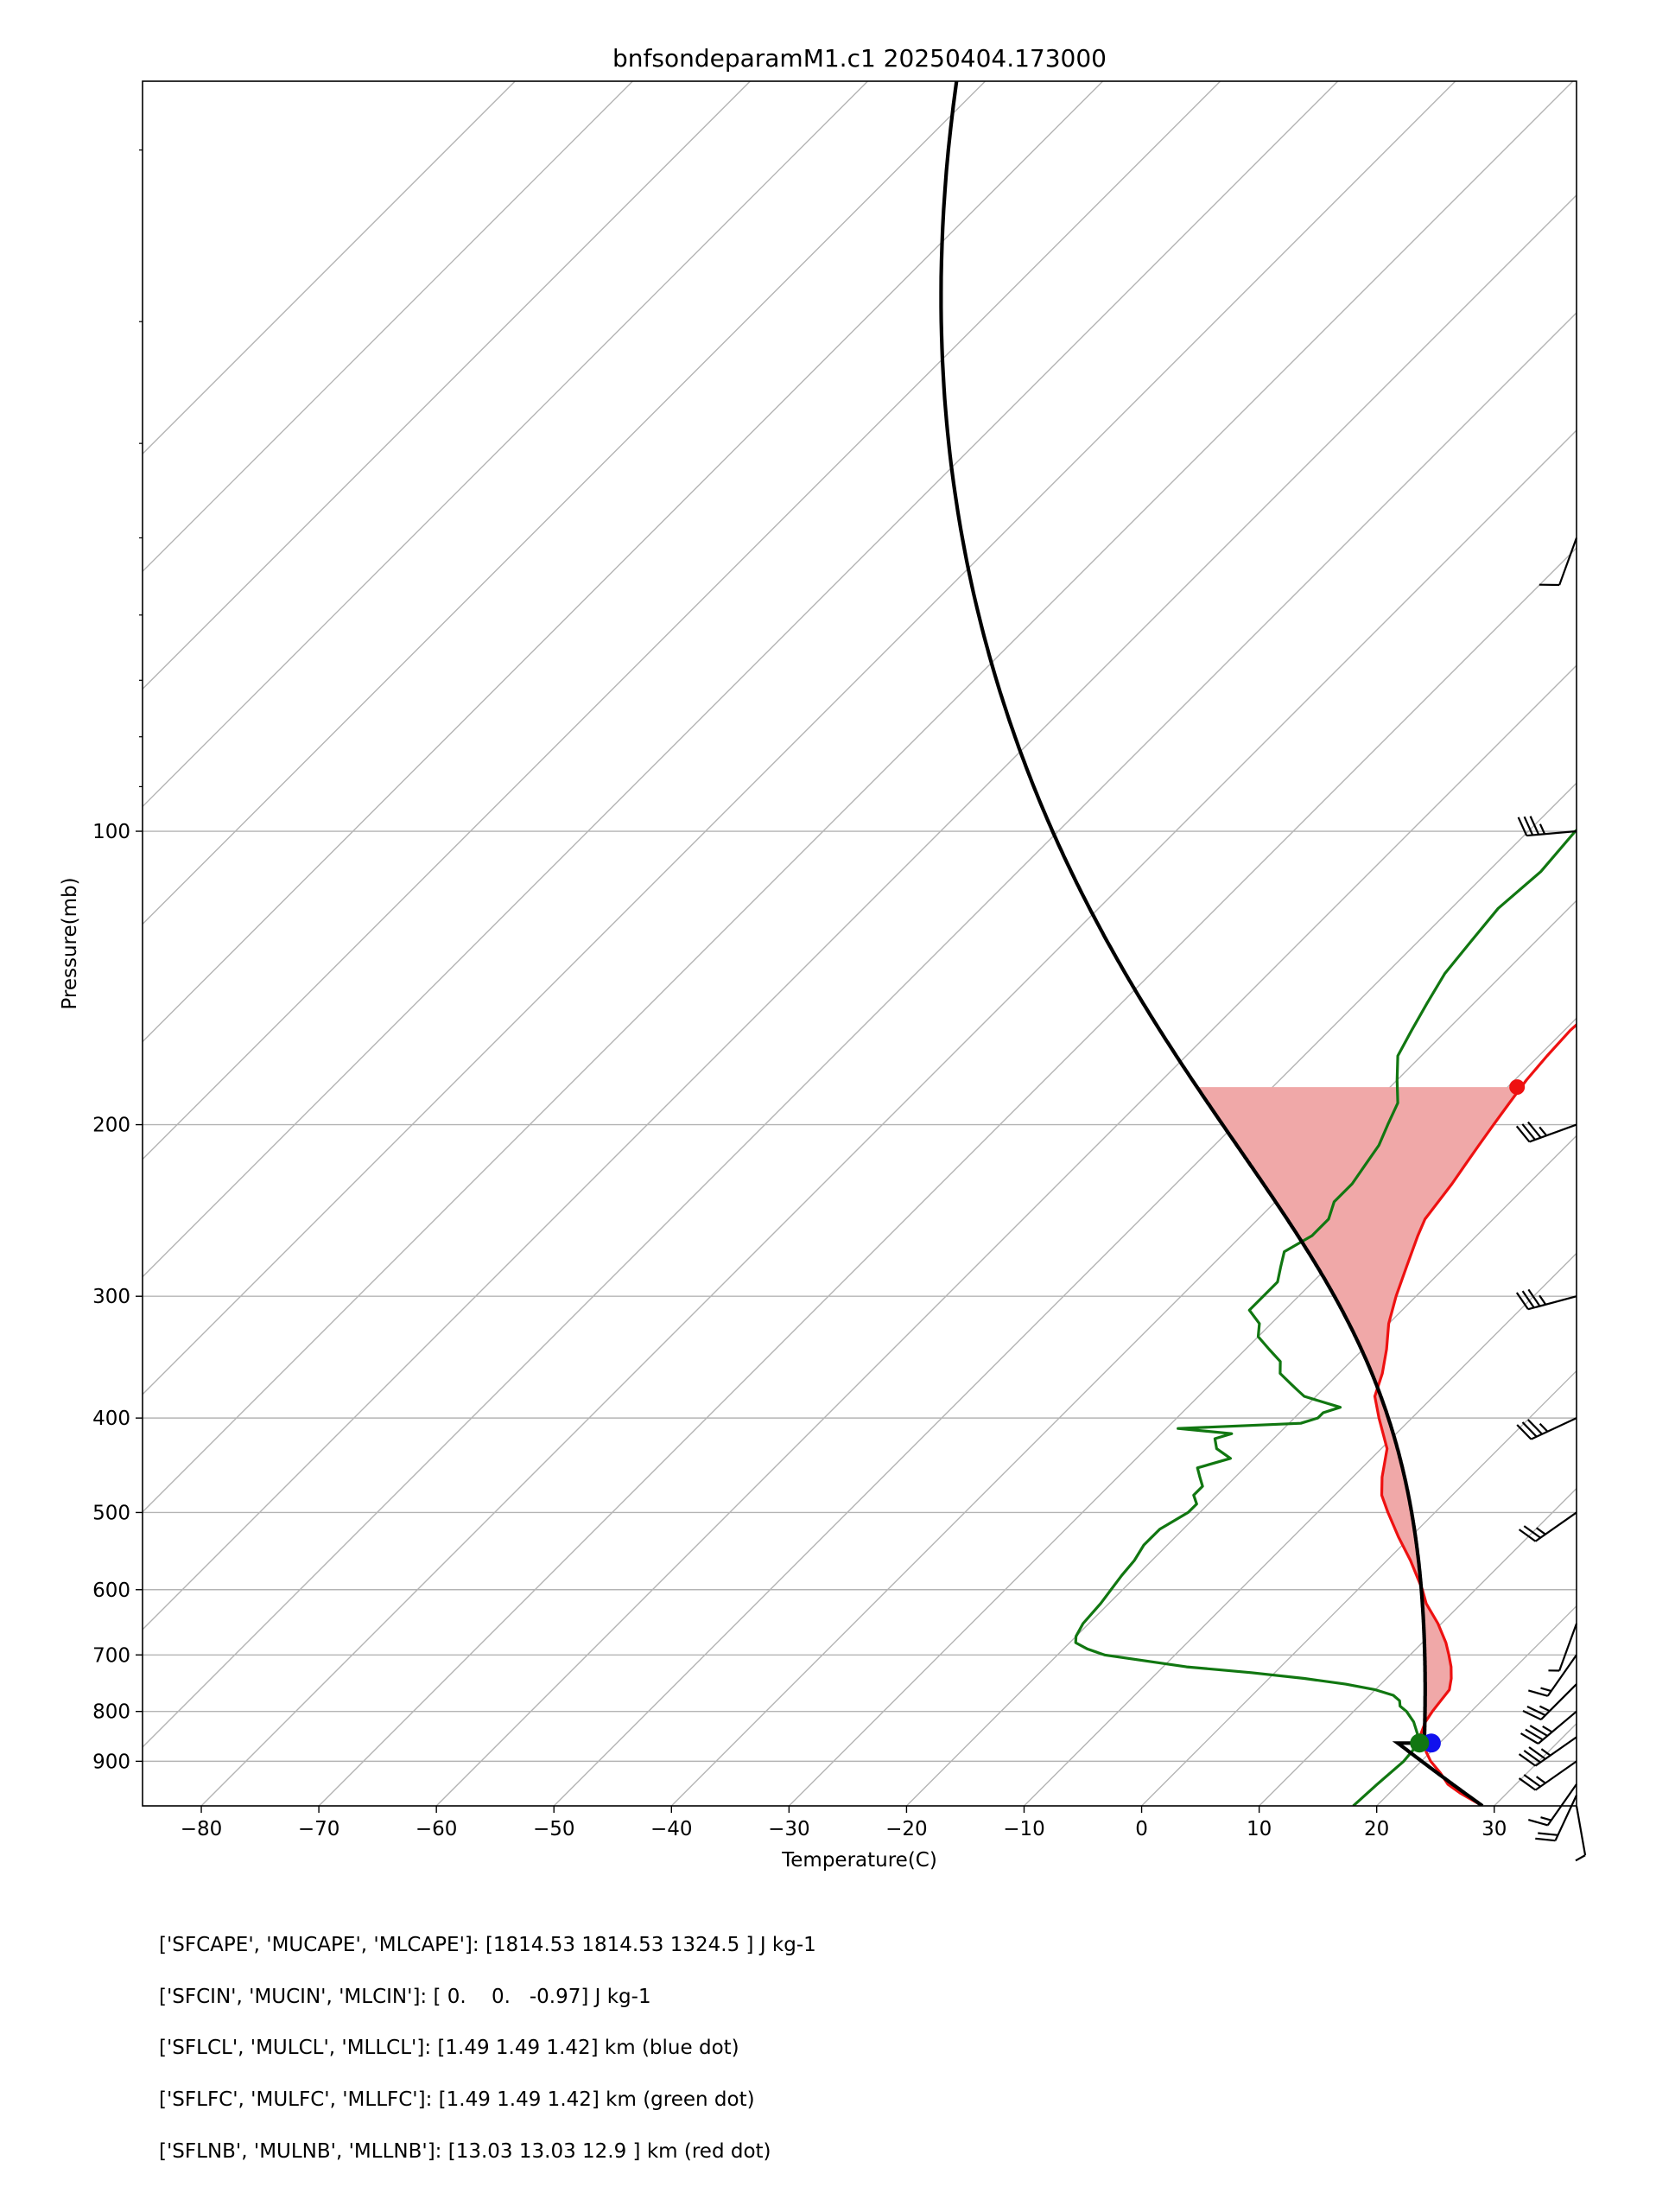 The image size is (1675, 2212). What do you see at coordinates (789, 1829) in the screenshot?
I see `x-tick-label: −30` at bounding box center [789, 1829].